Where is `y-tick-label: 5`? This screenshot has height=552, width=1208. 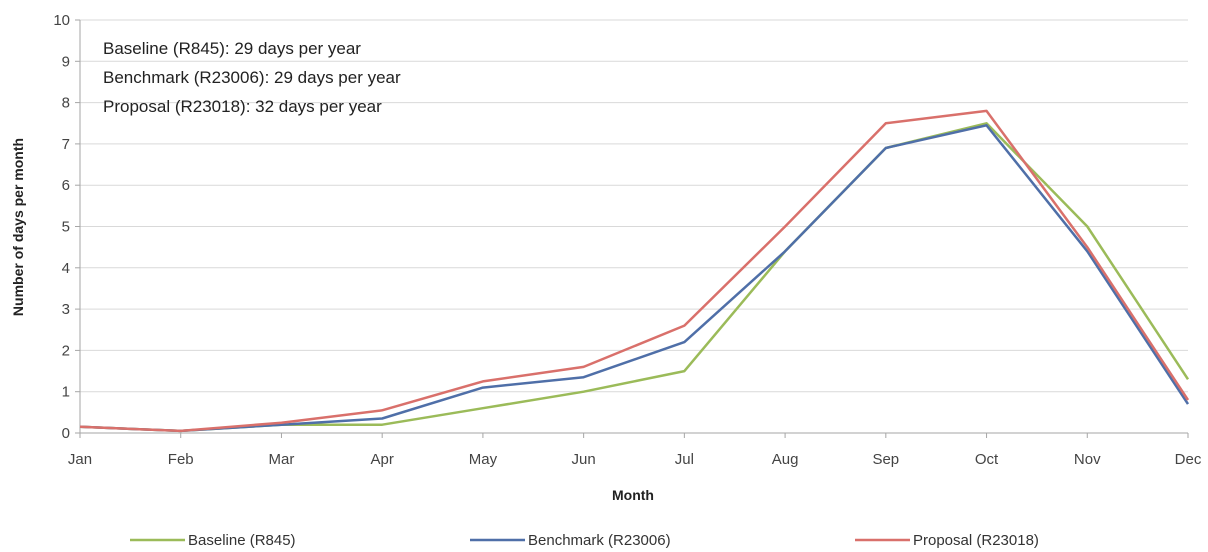
y-tick-label: 5 is located at coordinates (66, 227).